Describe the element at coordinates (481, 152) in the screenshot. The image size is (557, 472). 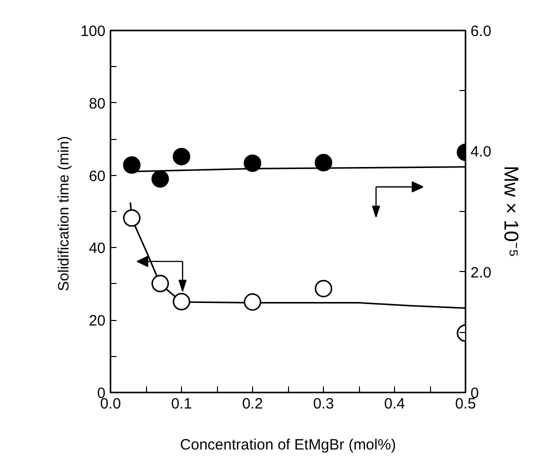
I see `y2-tick-label: 4.0` at that location.